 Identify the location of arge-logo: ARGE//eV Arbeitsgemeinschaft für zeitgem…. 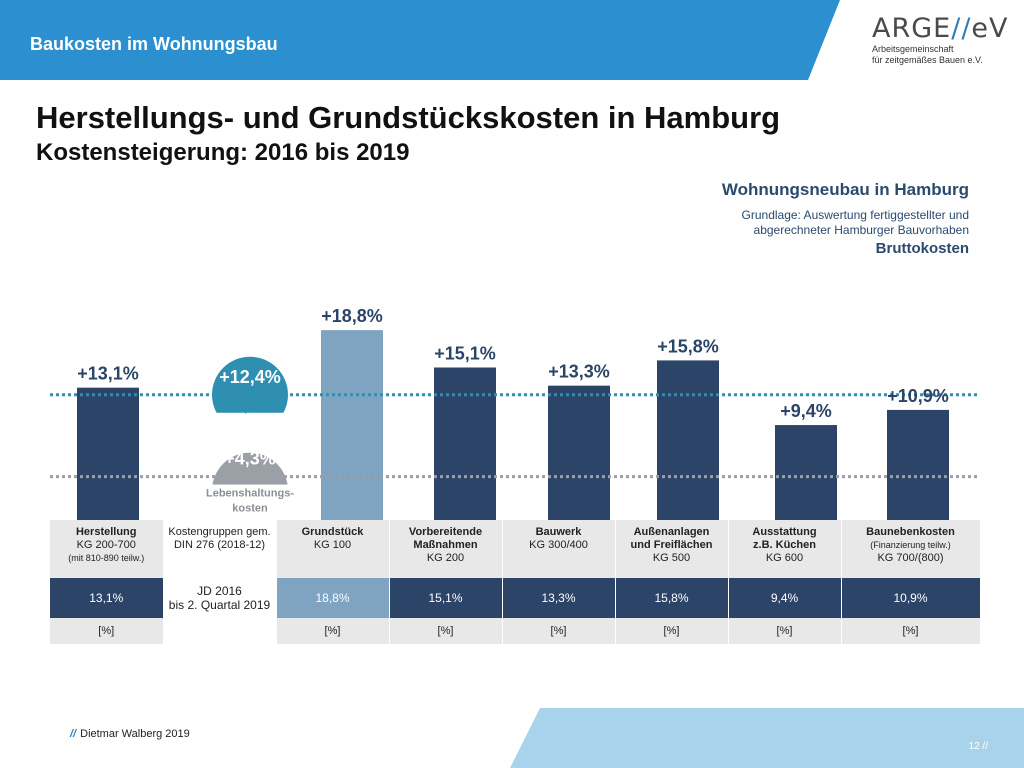
(942, 42).